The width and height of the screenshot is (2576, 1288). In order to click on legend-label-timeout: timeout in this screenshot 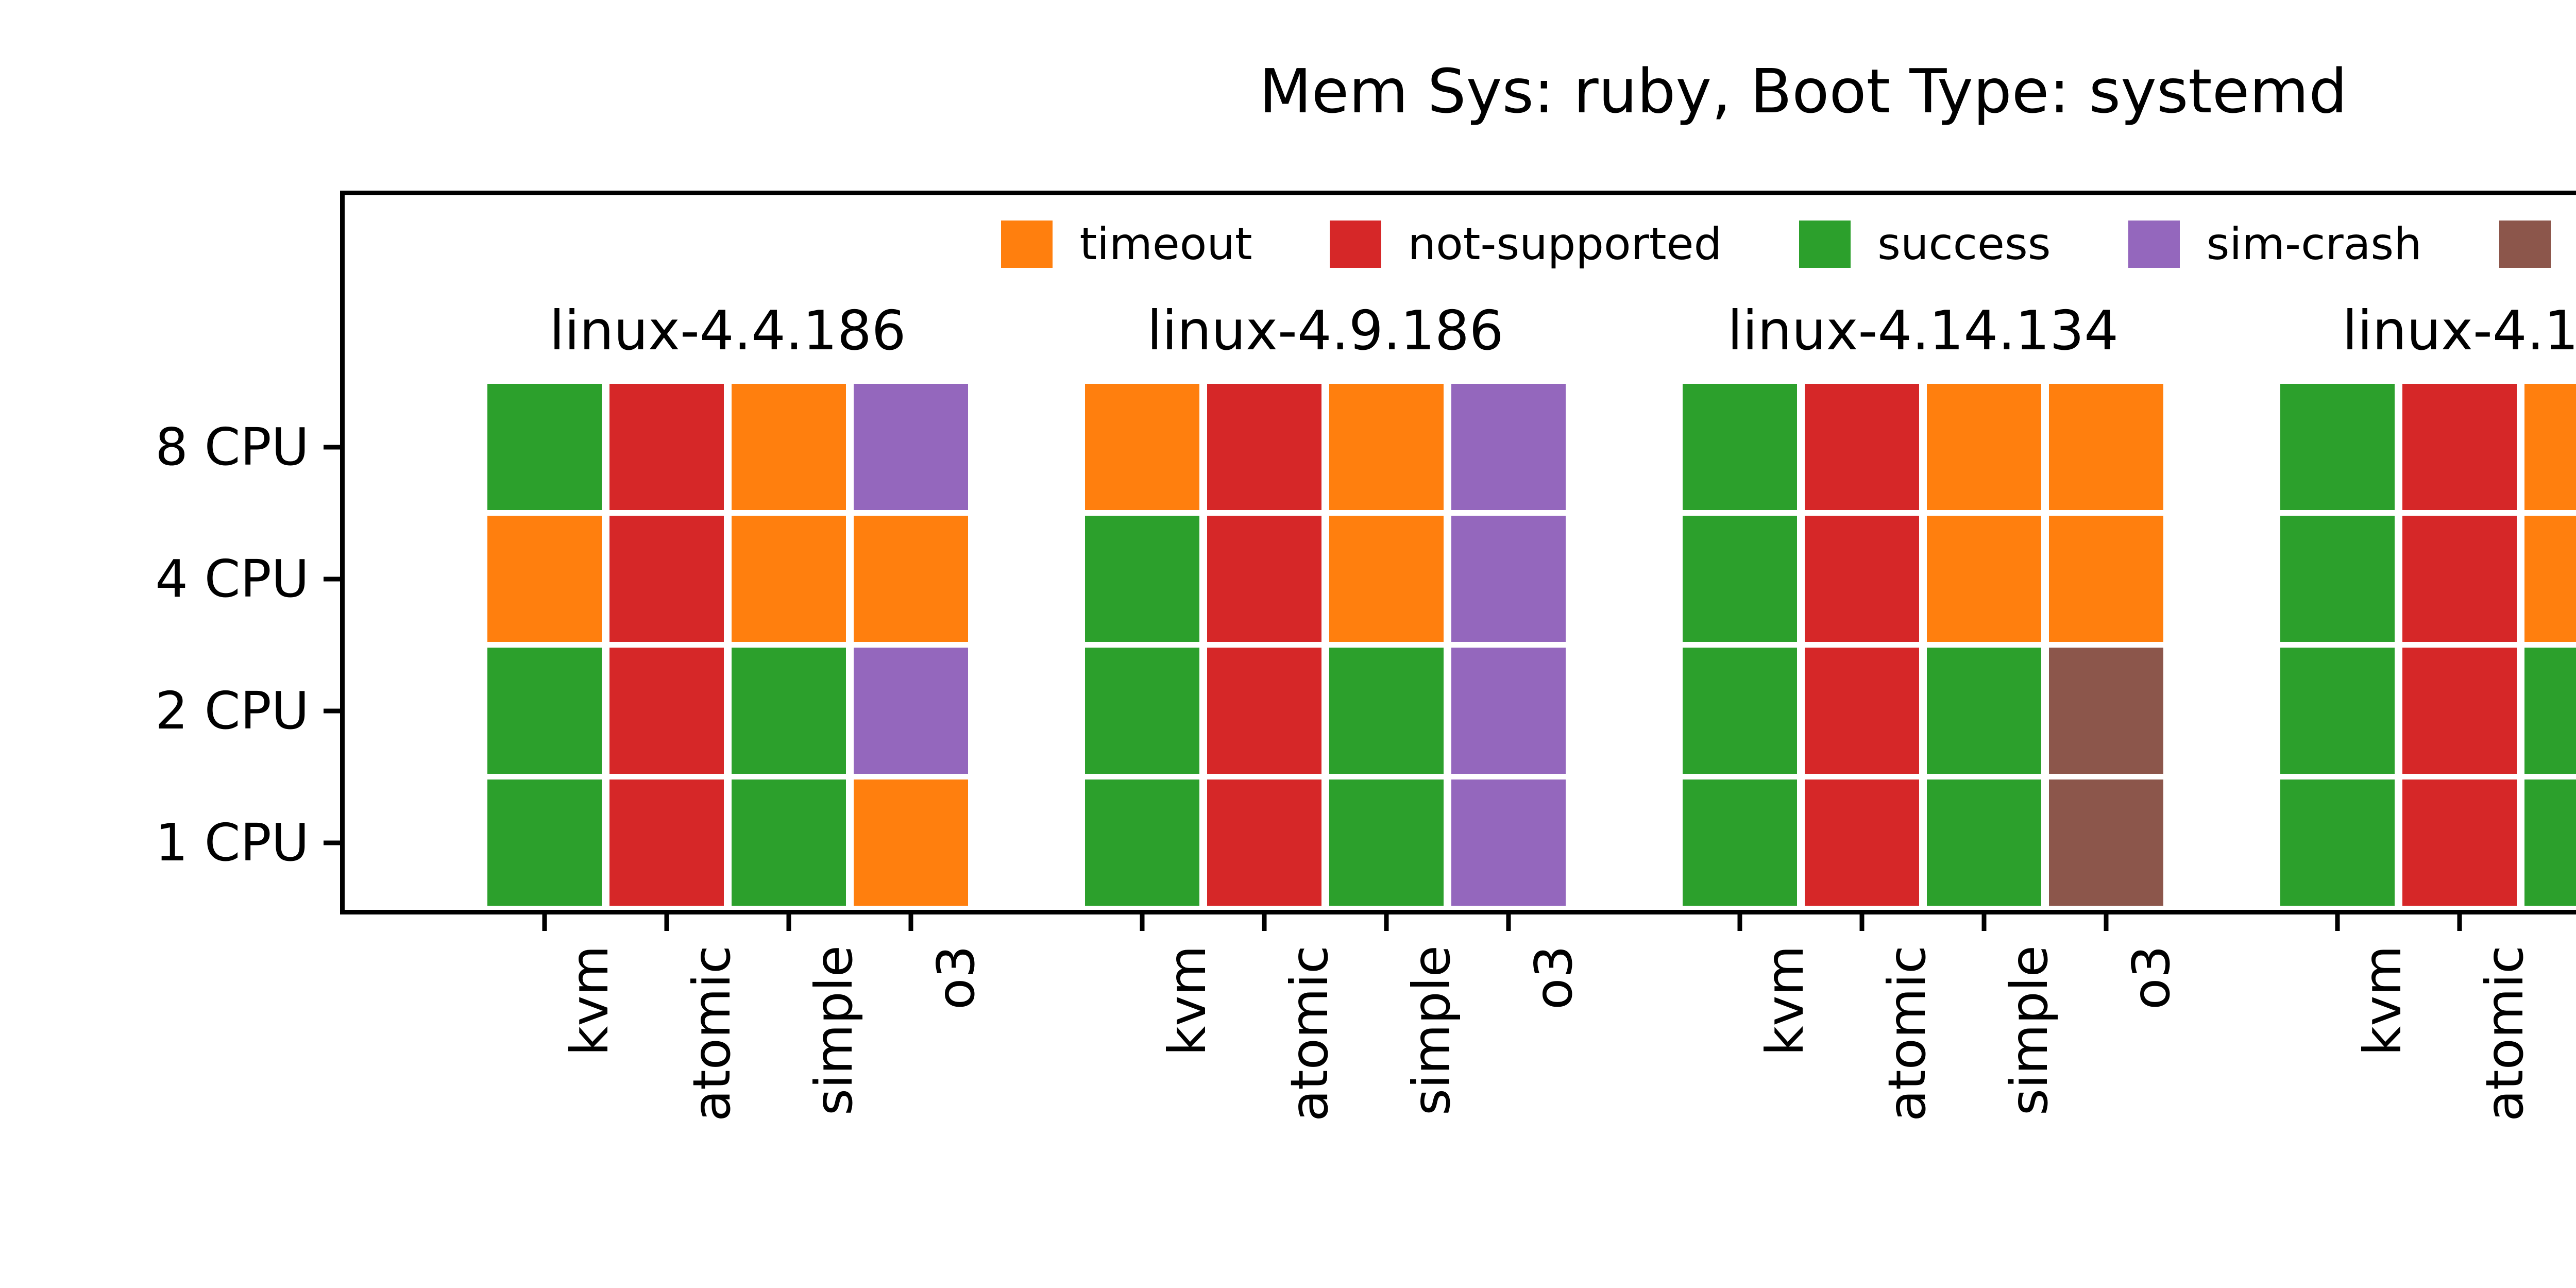, I will do `click(1165, 244)`.